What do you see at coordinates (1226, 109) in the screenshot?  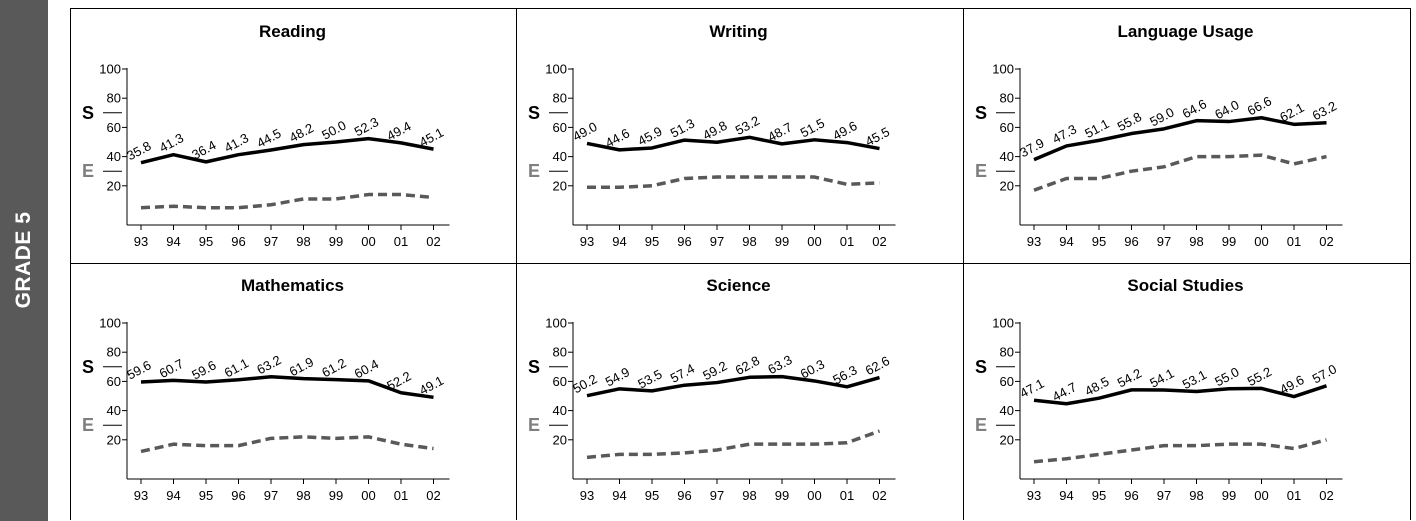 I see `data-label: 64.0` at bounding box center [1226, 109].